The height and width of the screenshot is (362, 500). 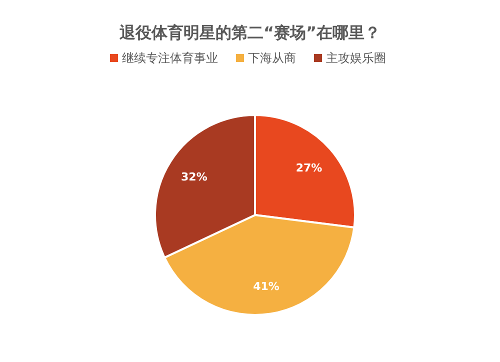 What do you see at coordinates (266, 287) in the screenshot?
I see `data-label: 41%` at bounding box center [266, 287].